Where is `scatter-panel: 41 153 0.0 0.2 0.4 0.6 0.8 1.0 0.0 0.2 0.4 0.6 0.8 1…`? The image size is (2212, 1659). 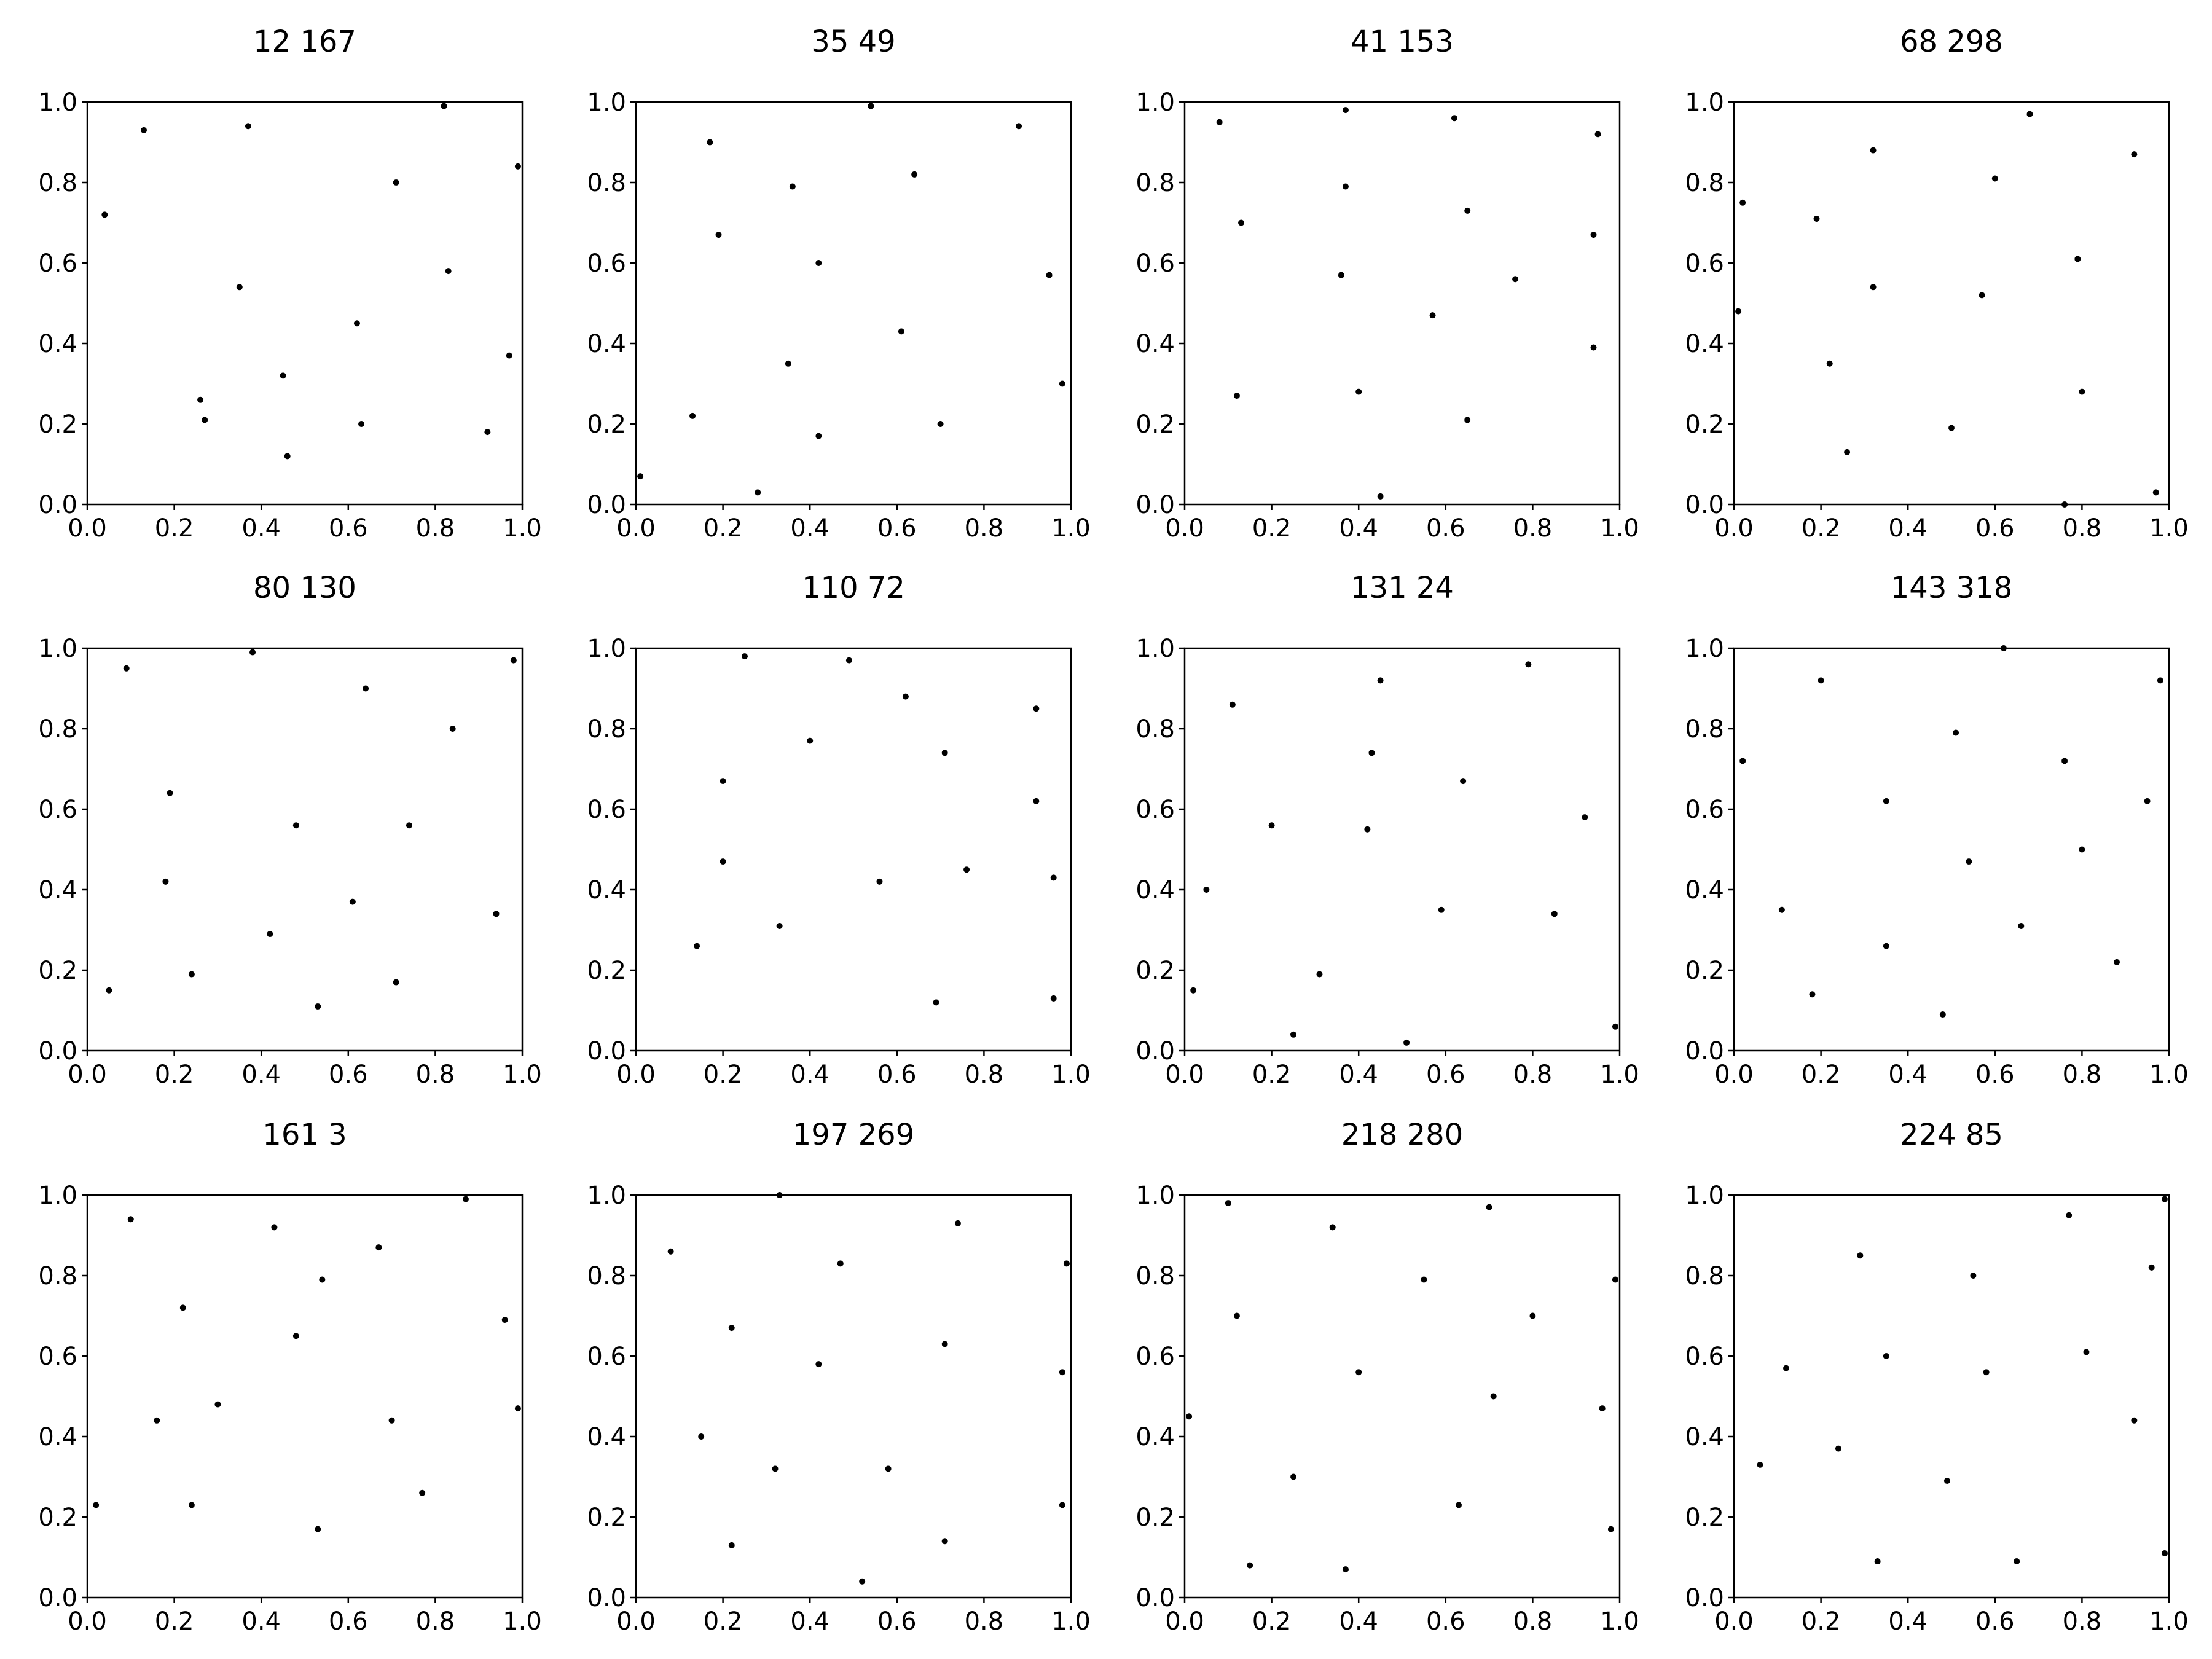 scatter-panel: 41 153 0.0 0.2 0.4 0.6 0.8 1.0 0.0 0.2 0.4 0.6 0.8 1… is located at coordinates (1387, 284).